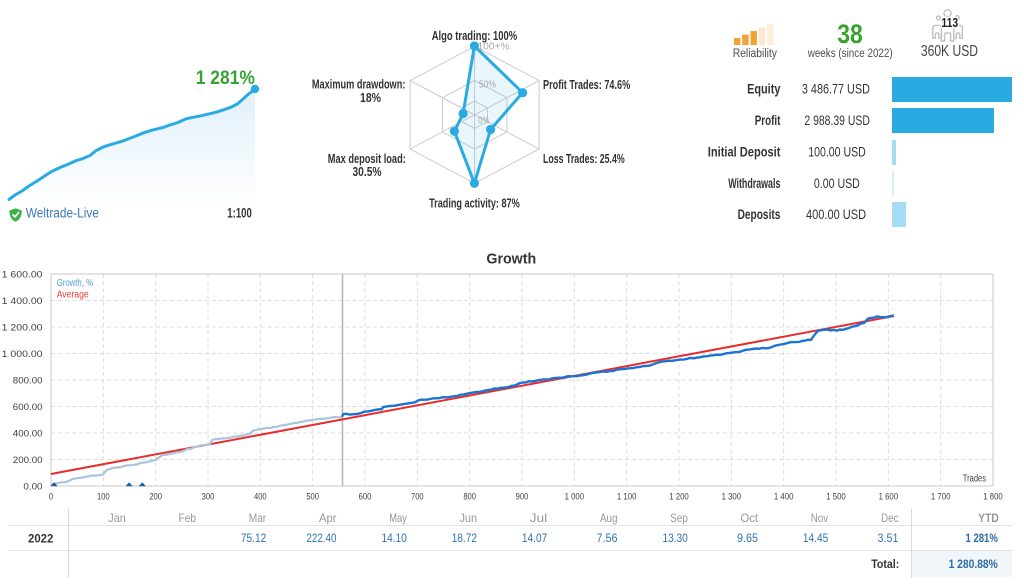  Describe the element at coordinates (539, 518) in the screenshot. I see `svg-text: Jul` at that location.